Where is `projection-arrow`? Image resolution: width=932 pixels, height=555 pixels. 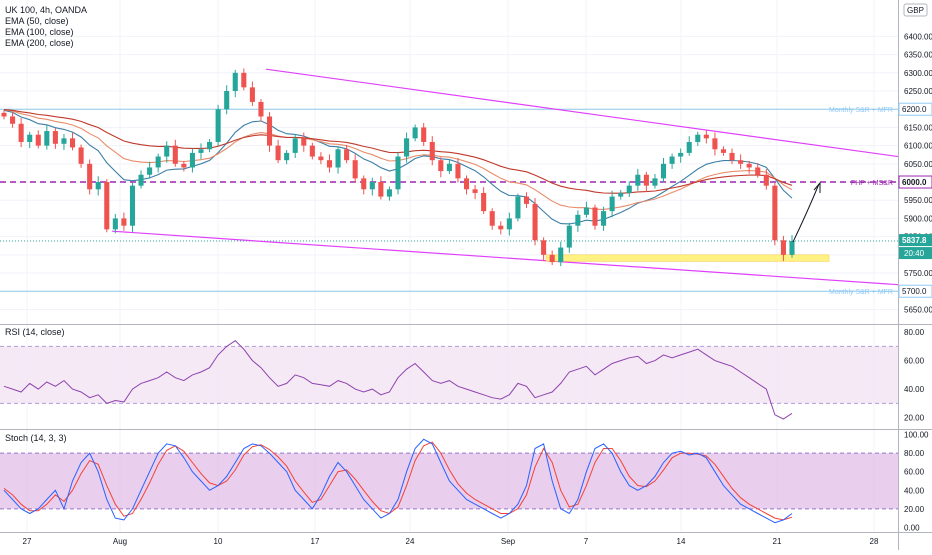
projection-arrow is located at coordinates (806, 212).